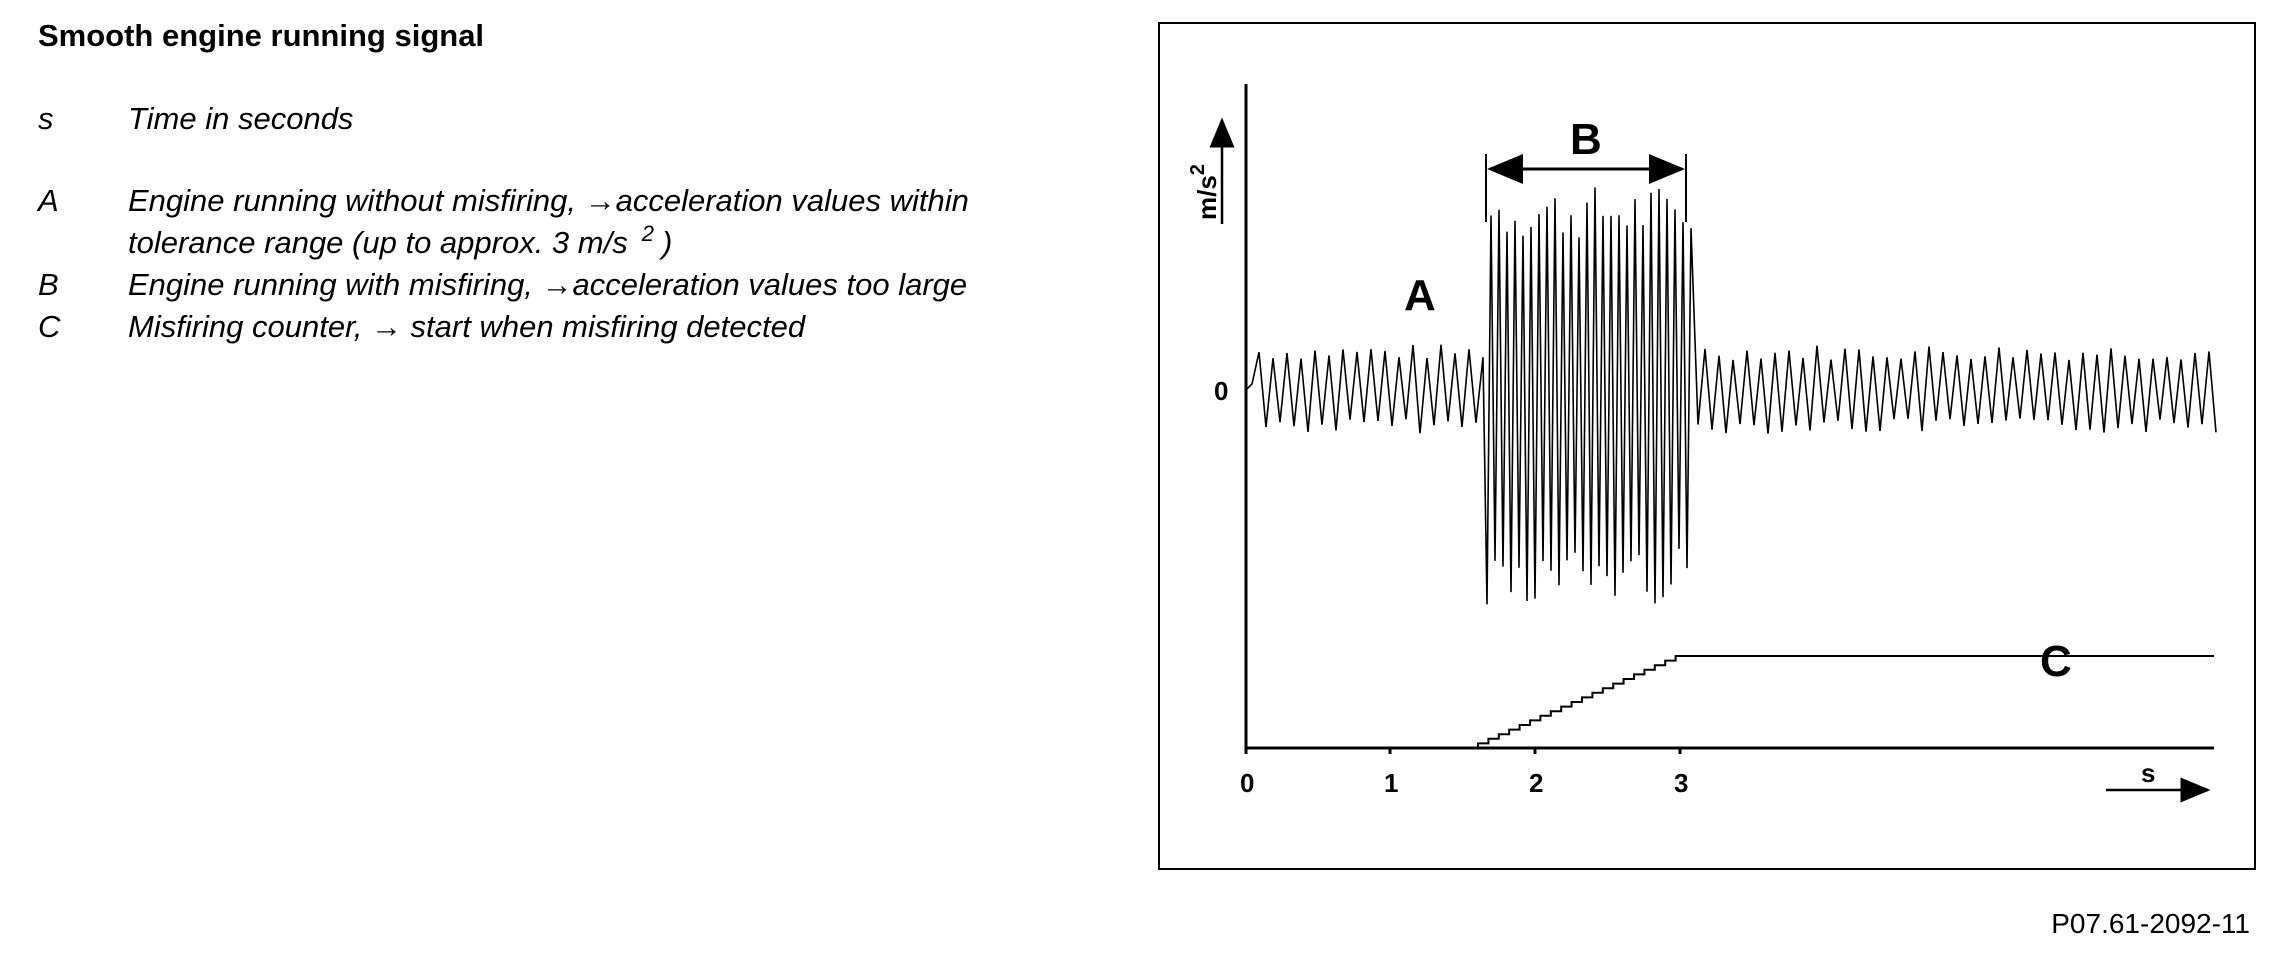 This screenshot has height=958, width=2276. What do you see at coordinates (647, 233) in the screenshot?
I see `legend-superscript: 2` at bounding box center [647, 233].